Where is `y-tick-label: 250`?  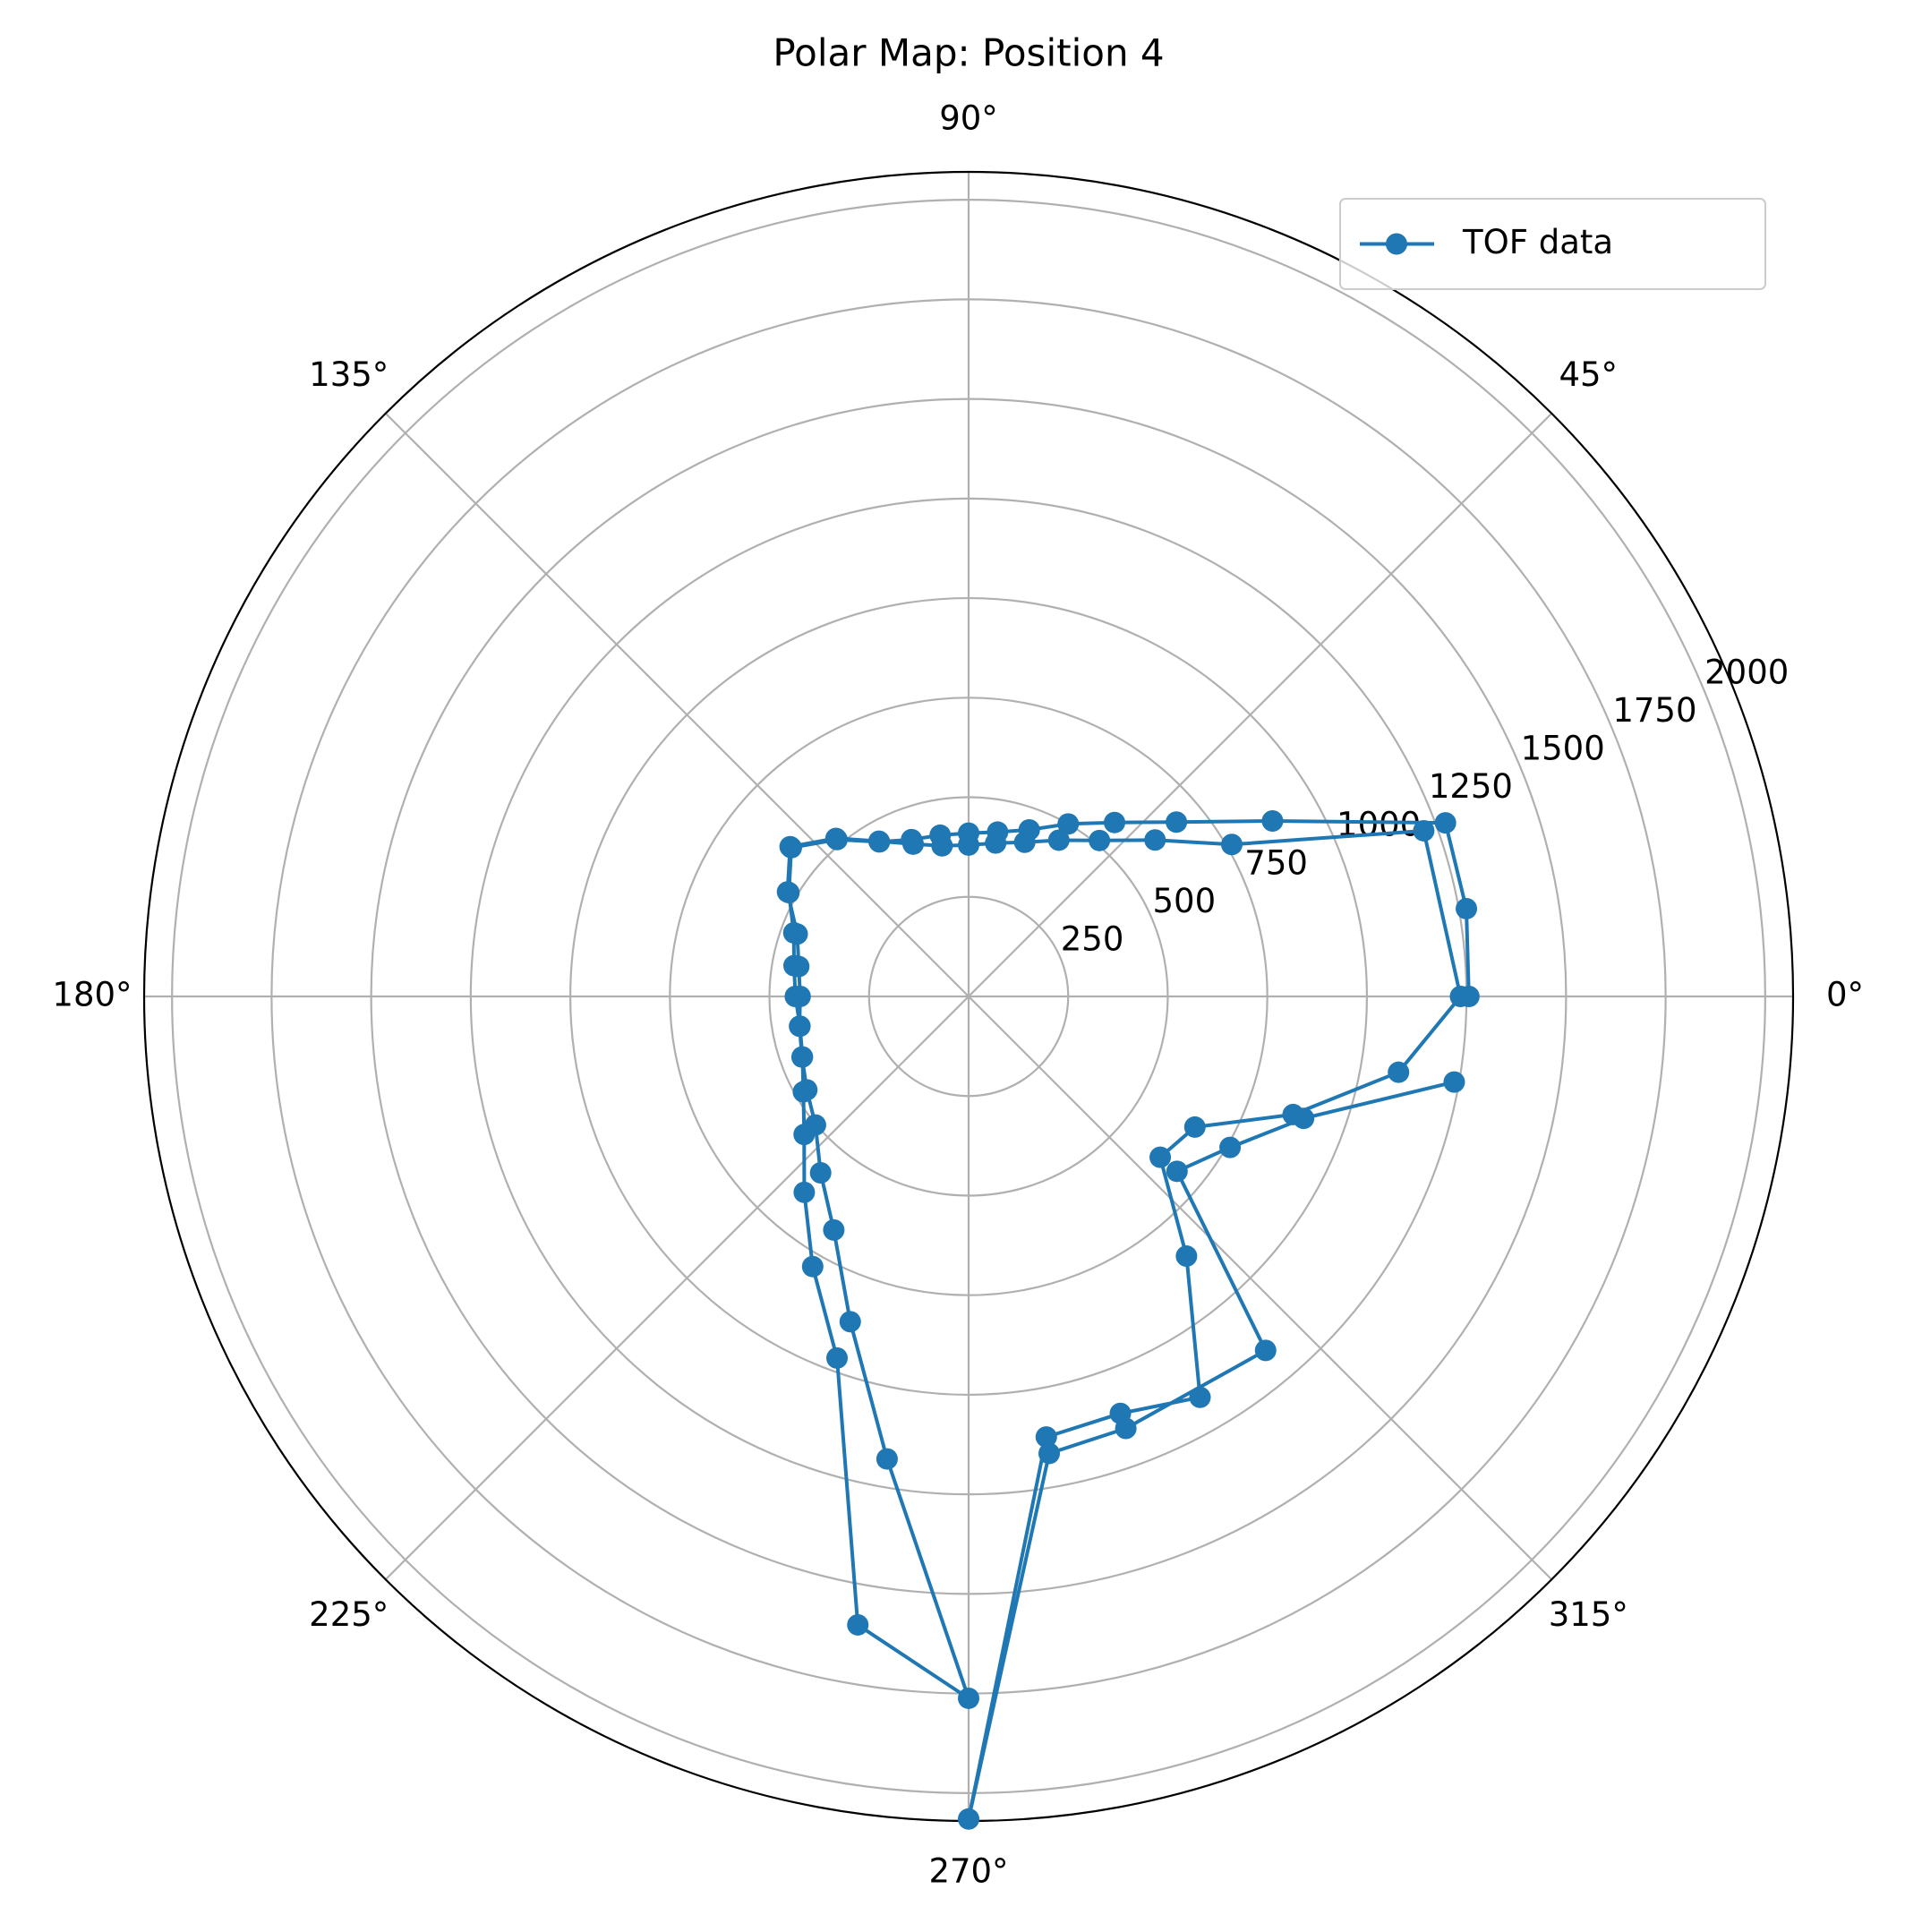 y-tick-label: 250 is located at coordinates (1092, 938).